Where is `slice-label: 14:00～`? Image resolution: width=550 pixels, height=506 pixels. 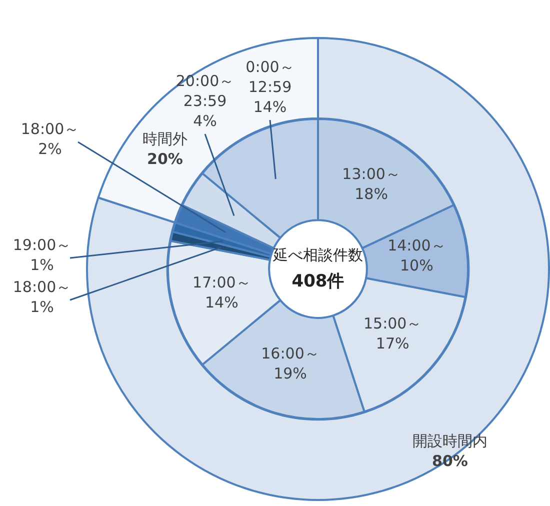
slice-label: 14:00～ is located at coordinates (417, 245).